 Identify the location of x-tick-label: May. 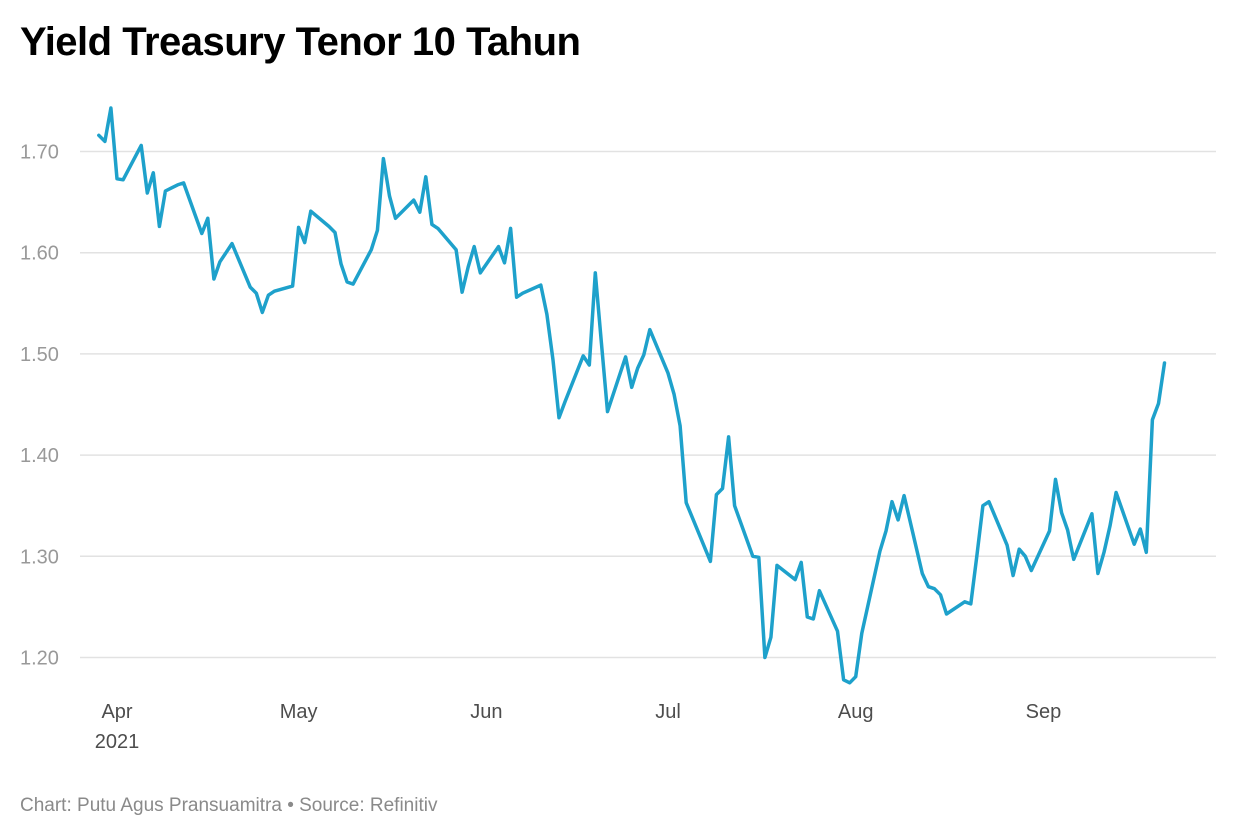
(299, 712).